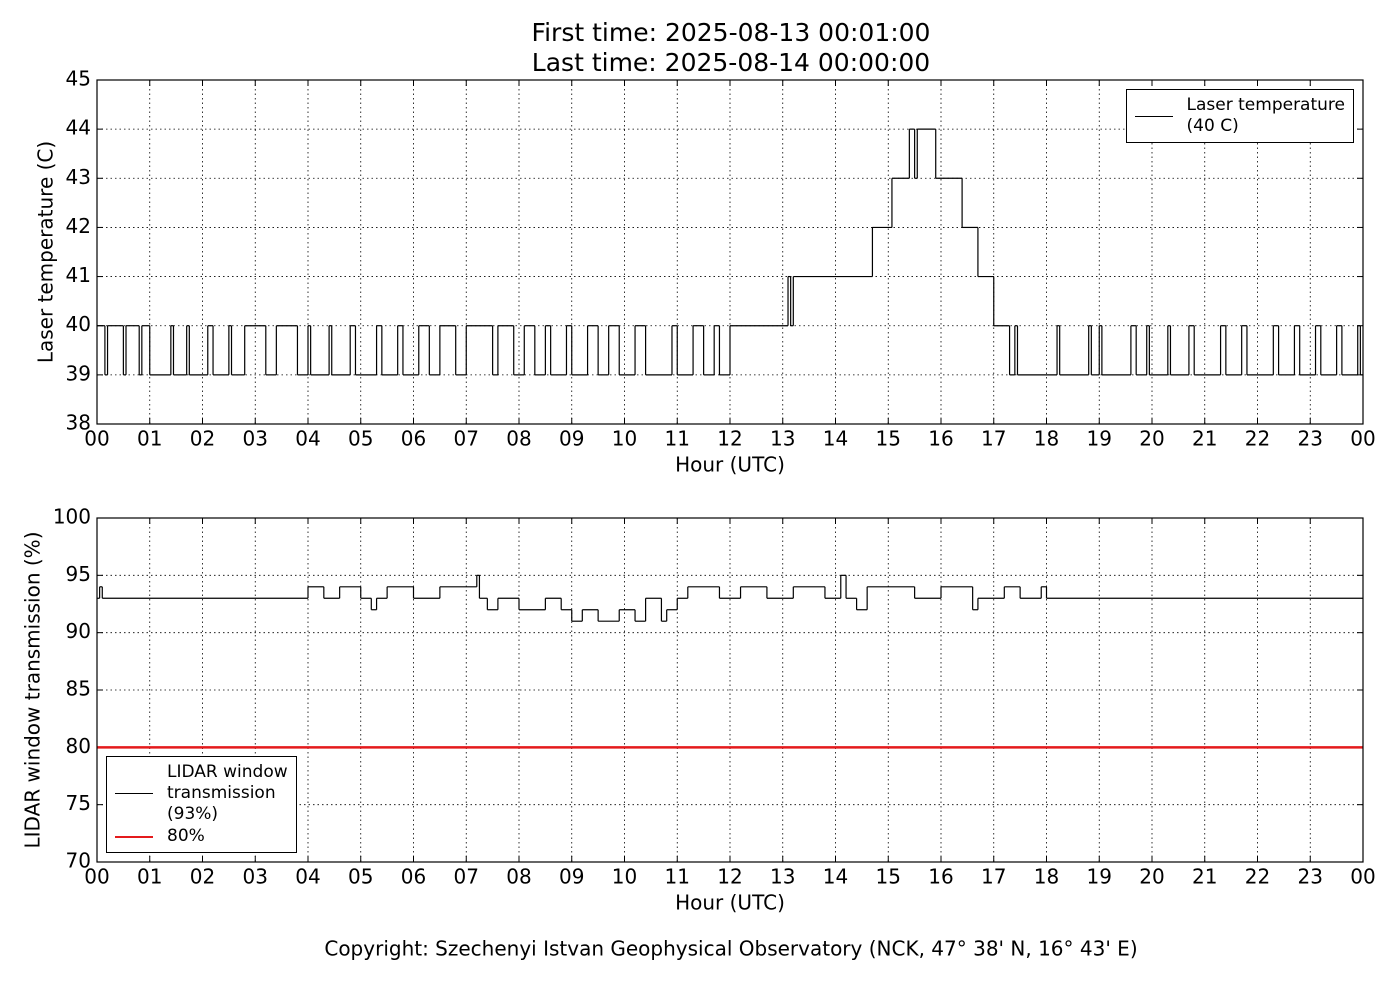  I want to click on y-axis-label: Laser temperature (C), so click(46, 252).